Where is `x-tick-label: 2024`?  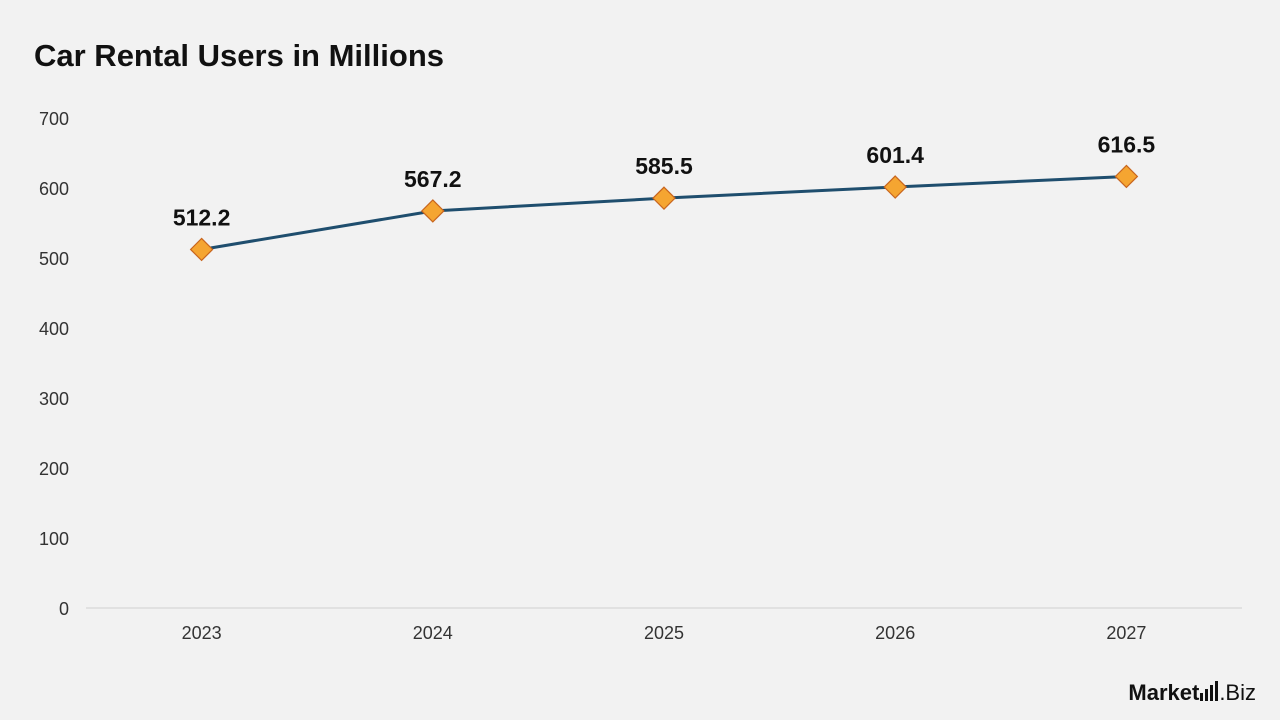 x-tick-label: 2024 is located at coordinates (433, 633).